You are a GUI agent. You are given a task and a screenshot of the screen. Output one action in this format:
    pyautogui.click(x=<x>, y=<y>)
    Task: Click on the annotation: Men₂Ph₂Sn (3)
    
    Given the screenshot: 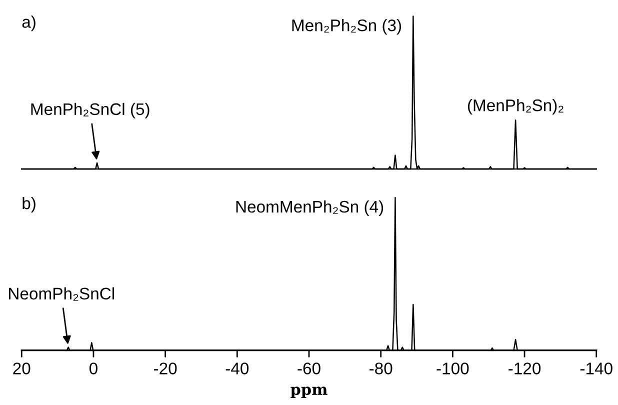 What is the action you would take?
    pyautogui.click(x=347, y=27)
    